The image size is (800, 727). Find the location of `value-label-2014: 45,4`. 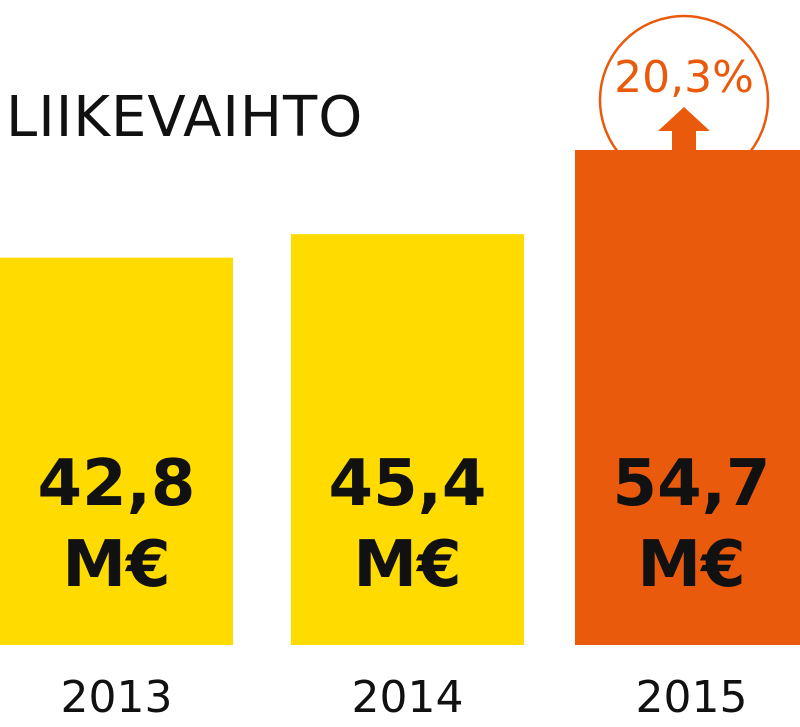

value-label-2014: 45,4 is located at coordinates (408, 484).